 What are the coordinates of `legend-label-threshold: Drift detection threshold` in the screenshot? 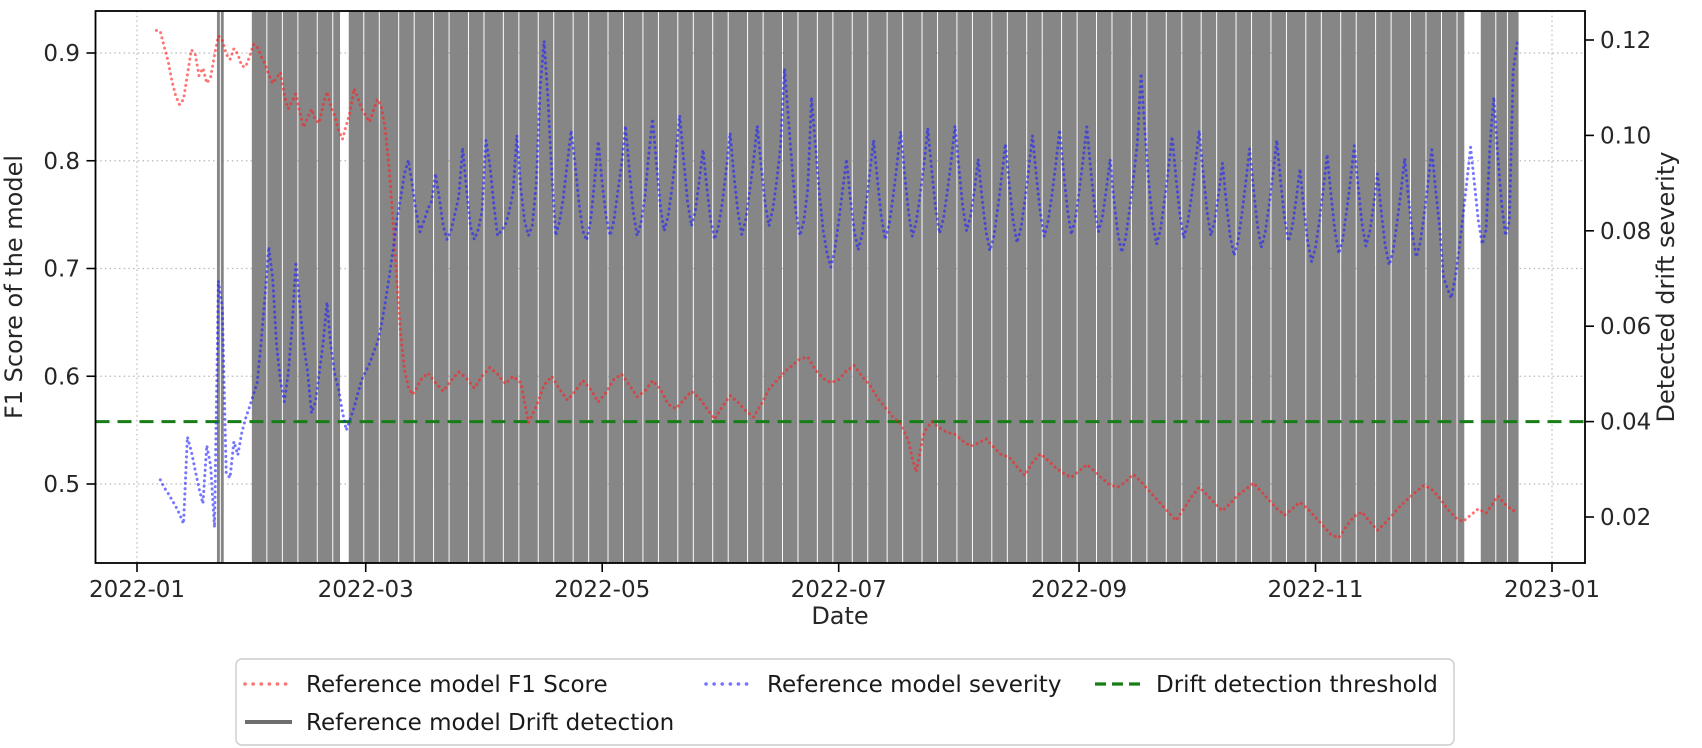 It's located at (1297, 685).